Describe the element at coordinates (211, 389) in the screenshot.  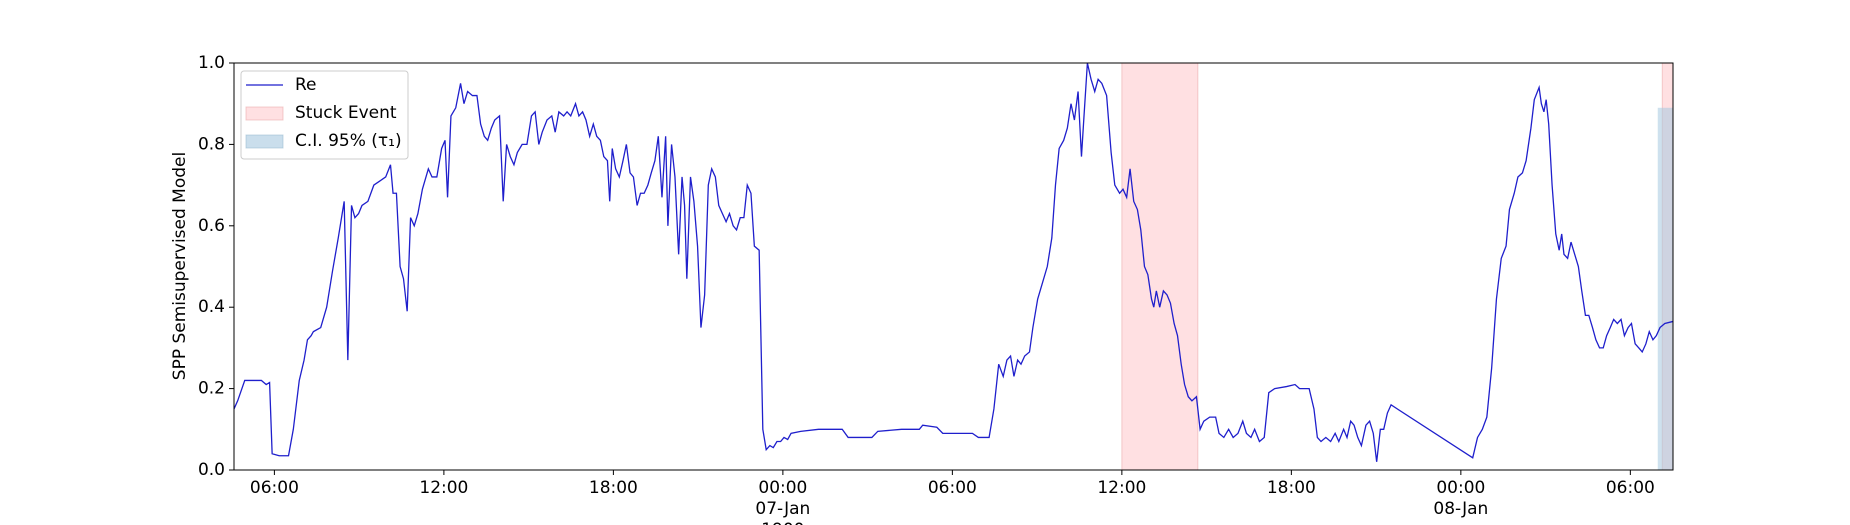
I see `y-tick-label: 0.2` at that location.